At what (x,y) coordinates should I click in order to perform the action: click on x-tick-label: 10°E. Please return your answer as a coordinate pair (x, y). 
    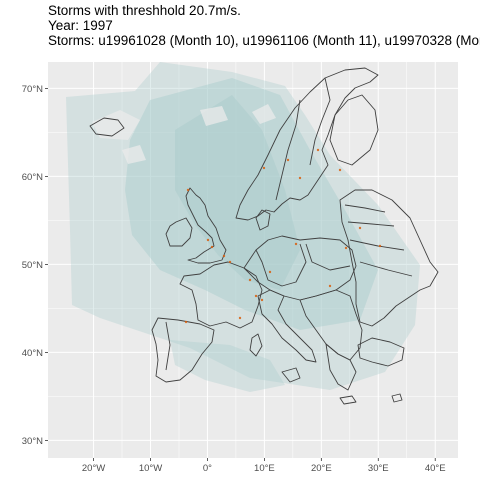
    Looking at the image, I should click on (264, 468).